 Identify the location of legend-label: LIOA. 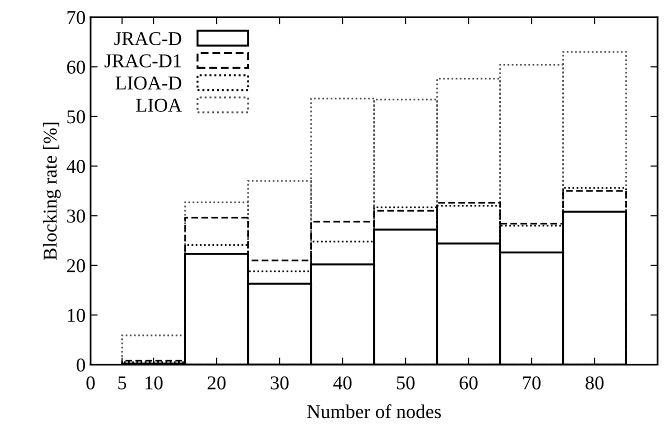
(159, 105).